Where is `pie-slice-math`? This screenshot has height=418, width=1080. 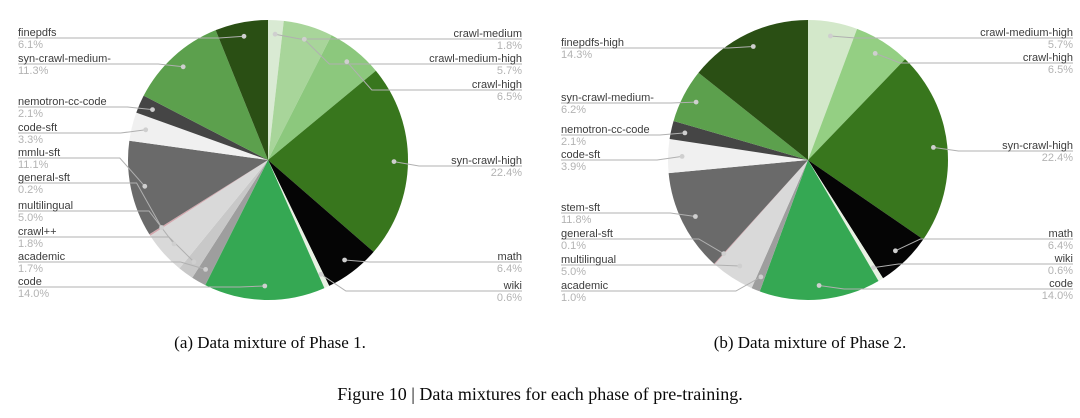
pie-slice-math is located at coordinates (321, 223).